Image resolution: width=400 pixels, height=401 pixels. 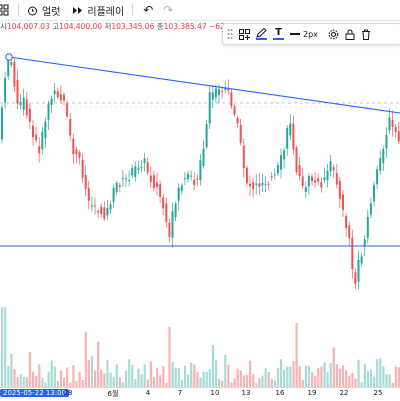 I want to click on trash-icon, so click(x=366, y=34).